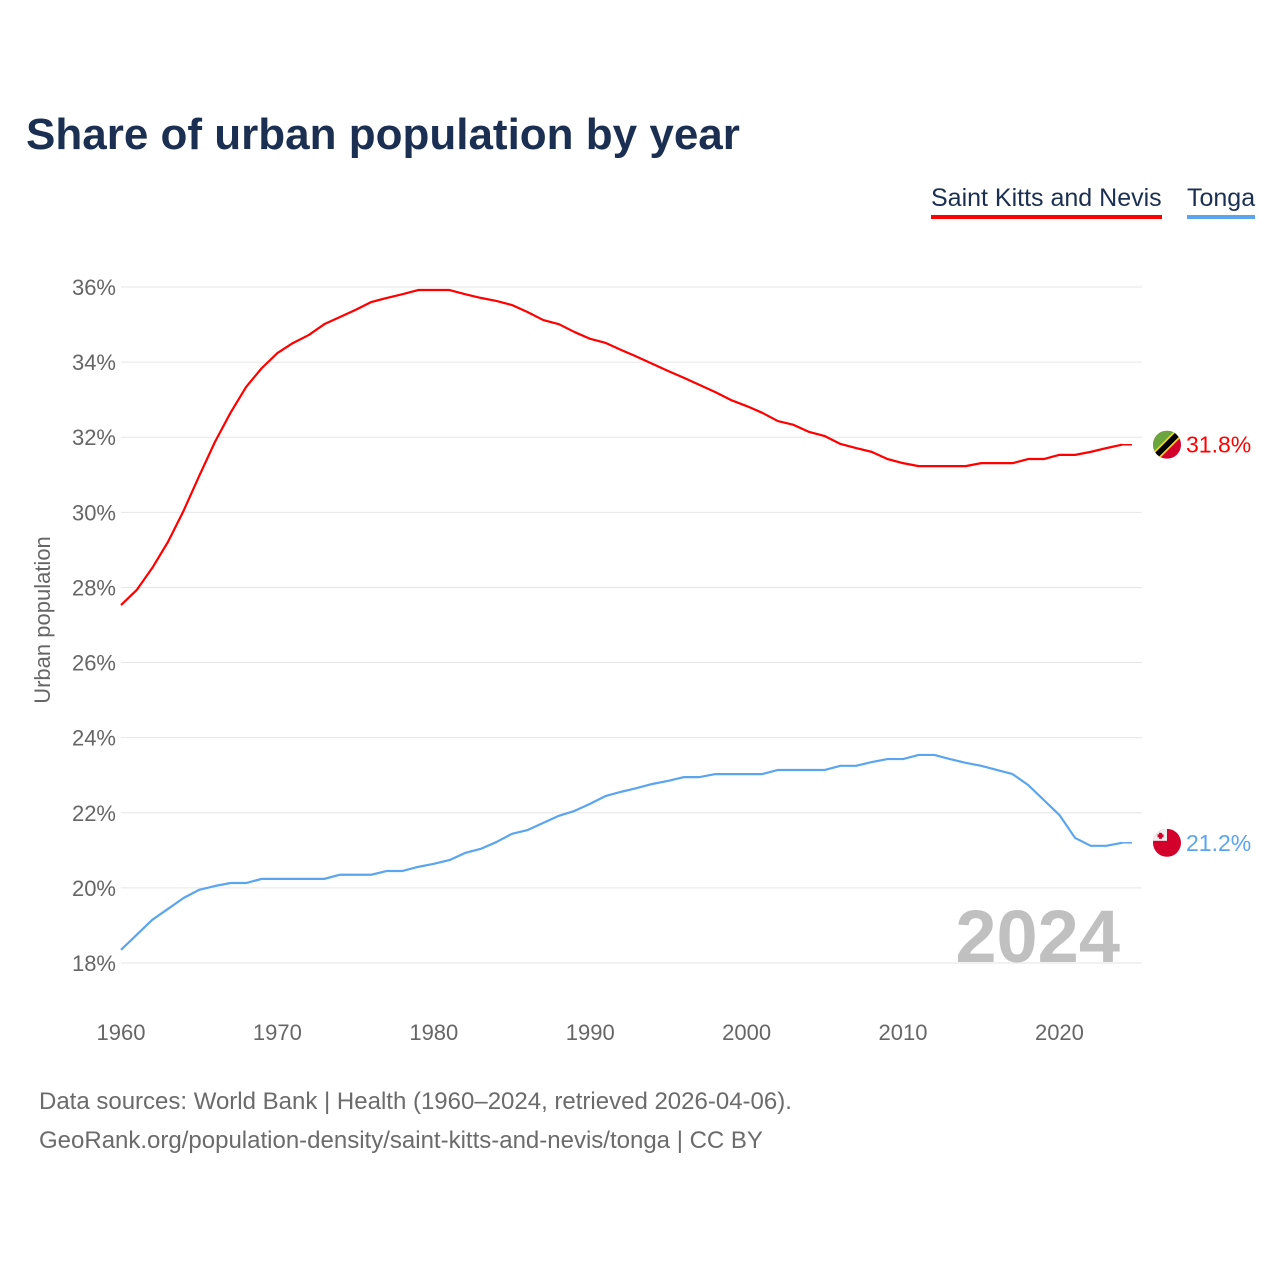 This screenshot has height=1280, width=1280. Describe the element at coordinates (277, 1032) in the screenshot. I see `x-tick-label: 1970` at that location.